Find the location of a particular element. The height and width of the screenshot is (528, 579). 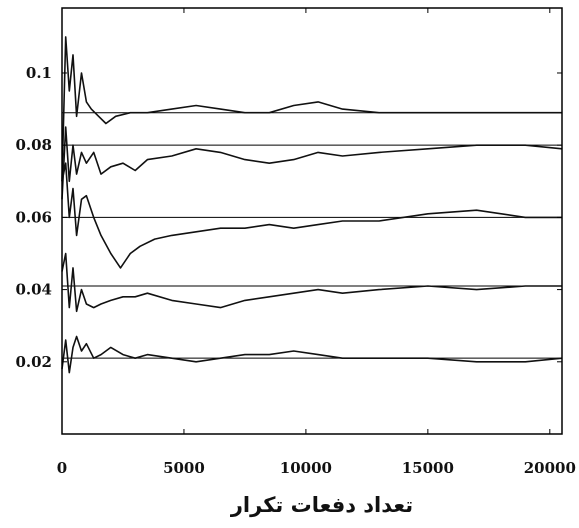

x-tick-label-4: 20000 is located at coordinates (550, 468).